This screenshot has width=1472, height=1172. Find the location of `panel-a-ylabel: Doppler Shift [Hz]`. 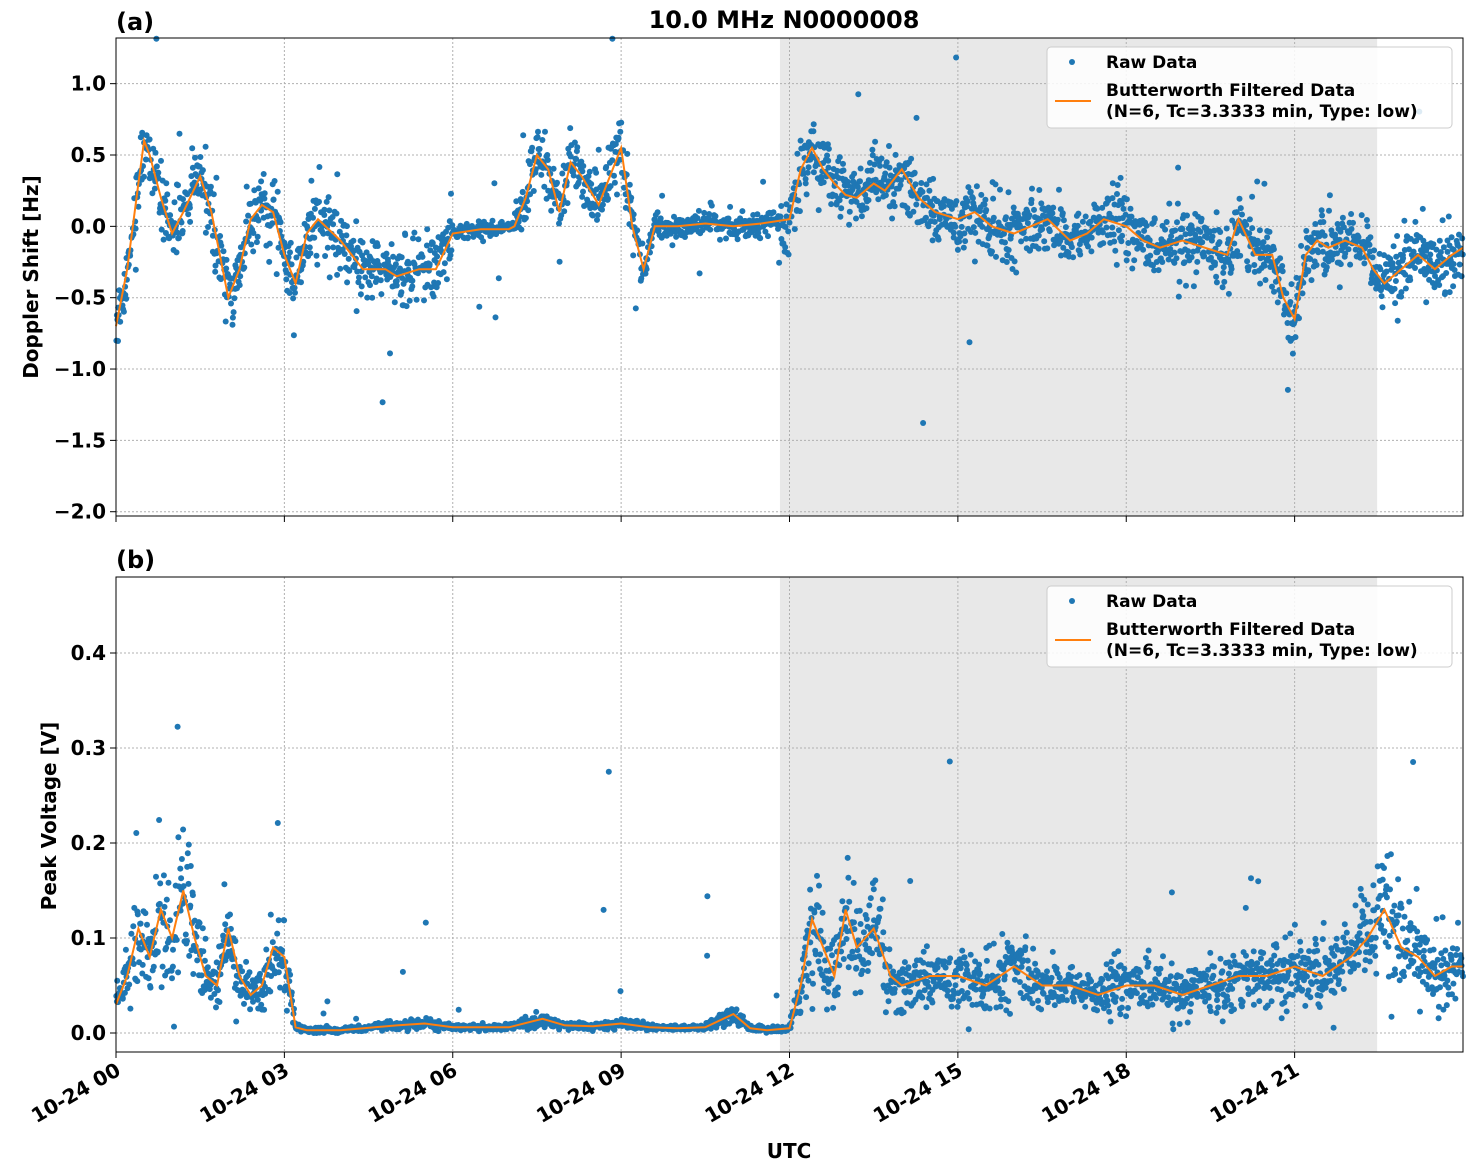

panel-a-ylabel: Doppler Shift [Hz] is located at coordinates (31, 277).